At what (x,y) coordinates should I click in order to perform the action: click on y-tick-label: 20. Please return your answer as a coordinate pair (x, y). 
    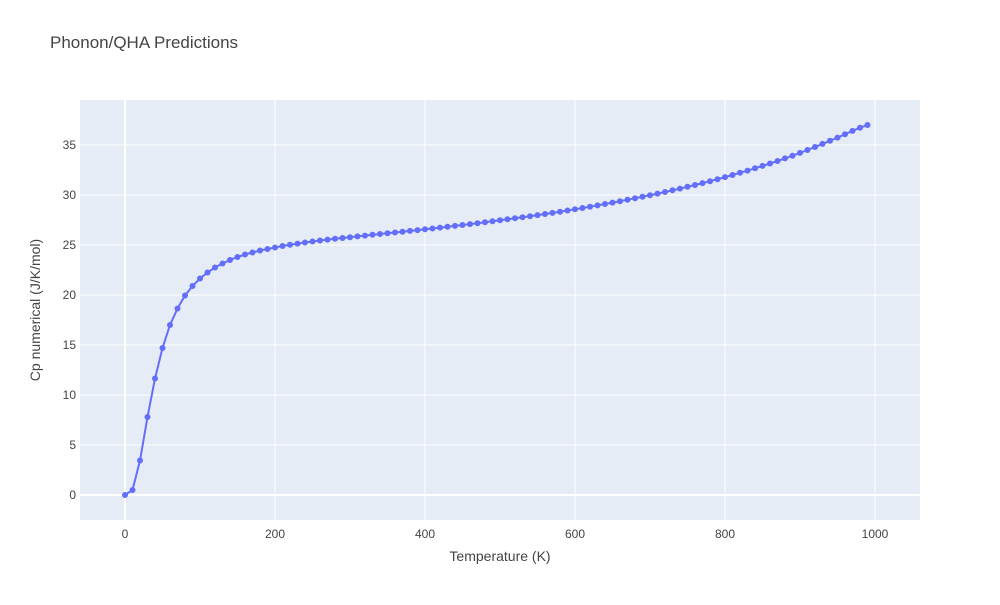
    Looking at the image, I should click on (70, 295).